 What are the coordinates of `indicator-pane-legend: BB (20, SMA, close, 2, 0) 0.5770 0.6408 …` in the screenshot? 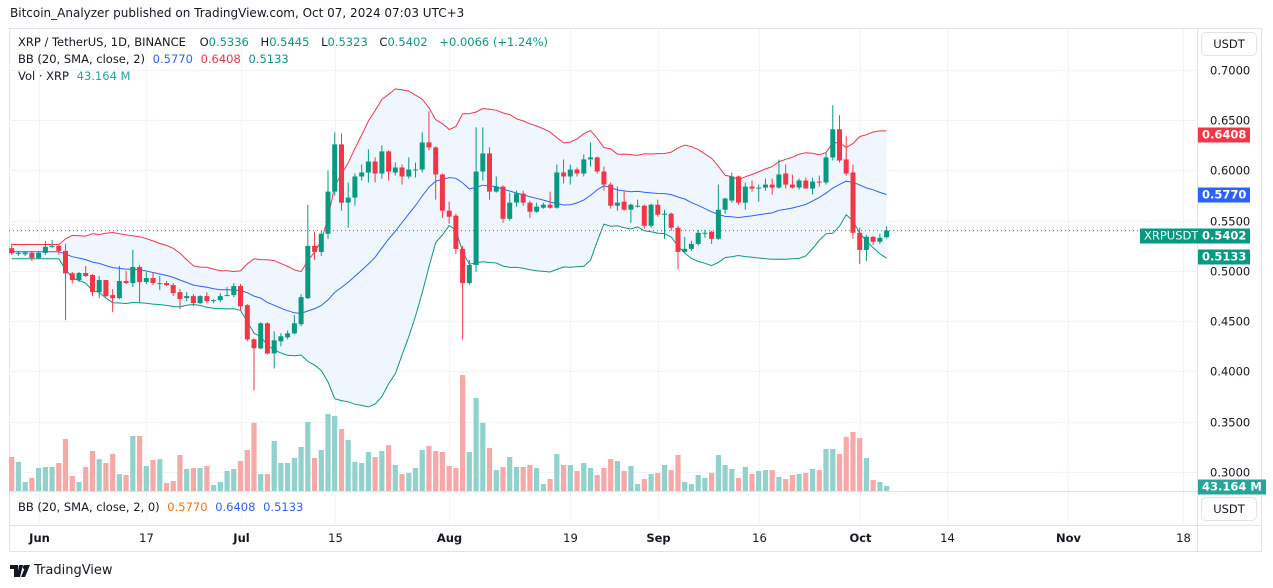 It's located at (162, 507).